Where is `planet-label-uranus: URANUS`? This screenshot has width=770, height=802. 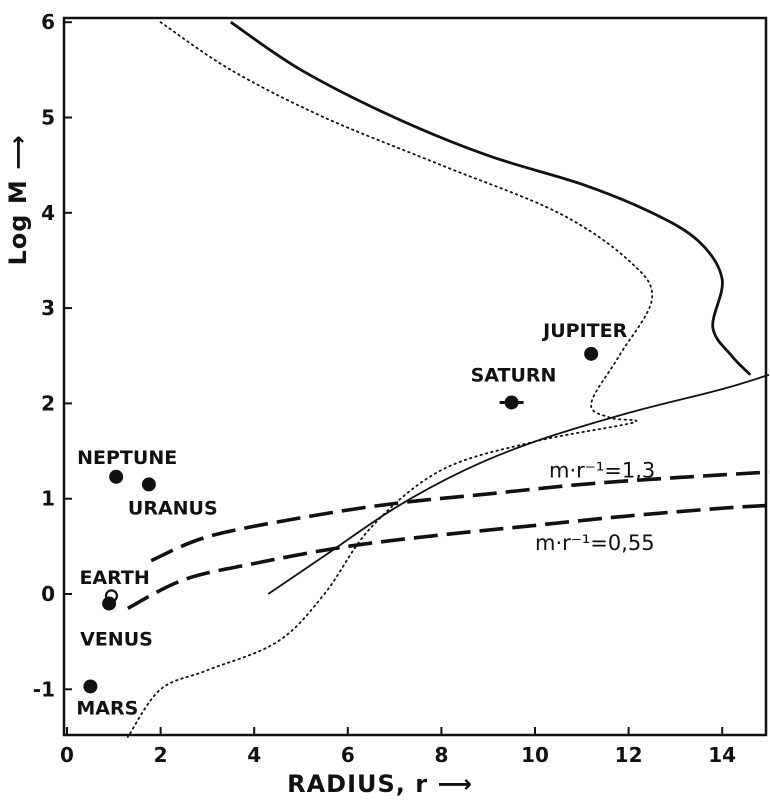 planet-label-uranus: URANUS is located at coordinates (173, 508).